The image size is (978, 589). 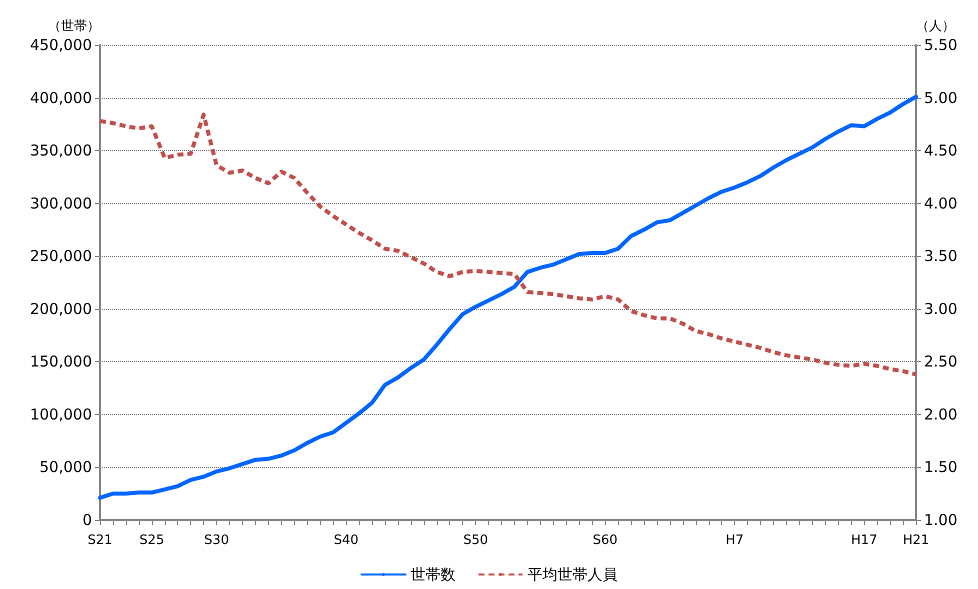 I want to click on y2-tick-label: 1.00, so click(x=941, y=520).